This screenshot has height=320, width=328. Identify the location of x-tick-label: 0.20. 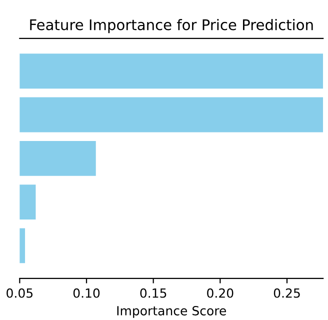
(220, 293).